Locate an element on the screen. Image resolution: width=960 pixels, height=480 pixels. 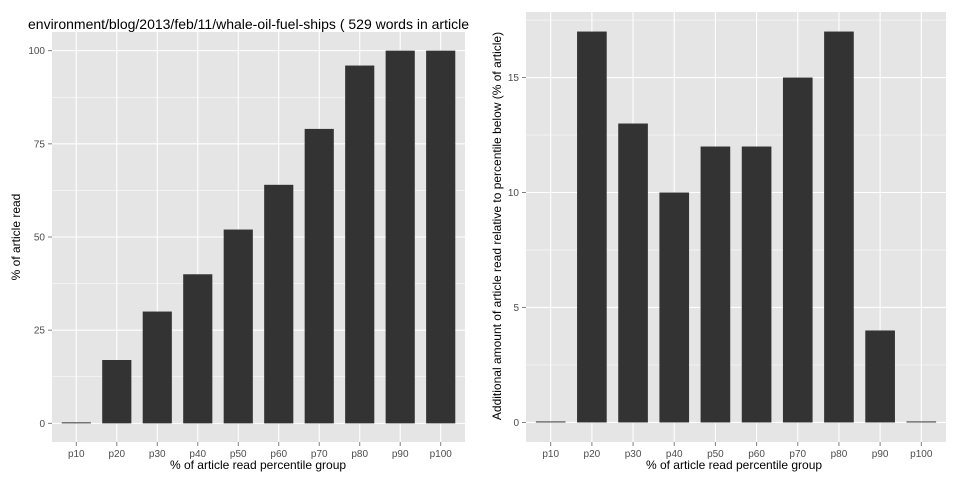
y-tick-label: 5 is located at coordinates (516, 308).